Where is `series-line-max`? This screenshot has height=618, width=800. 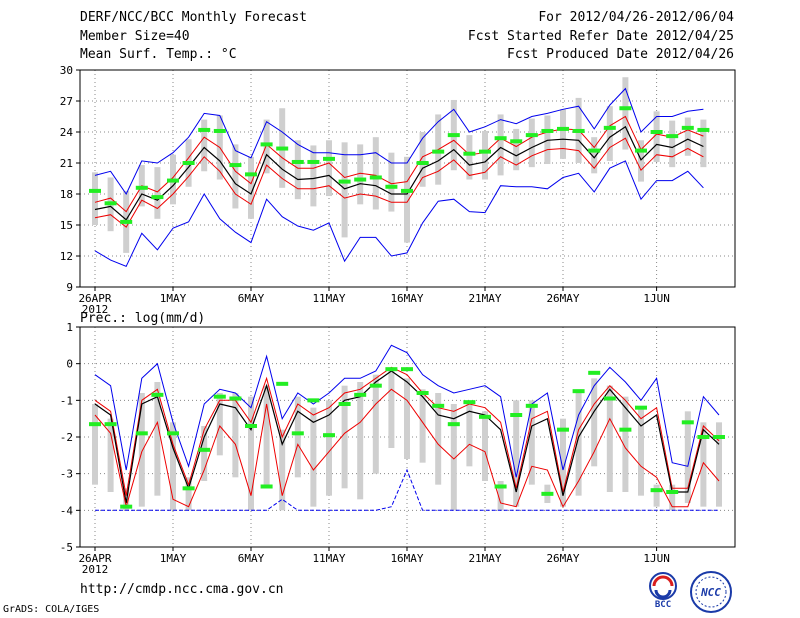
series-line-max is located at coordinates (399, 141).